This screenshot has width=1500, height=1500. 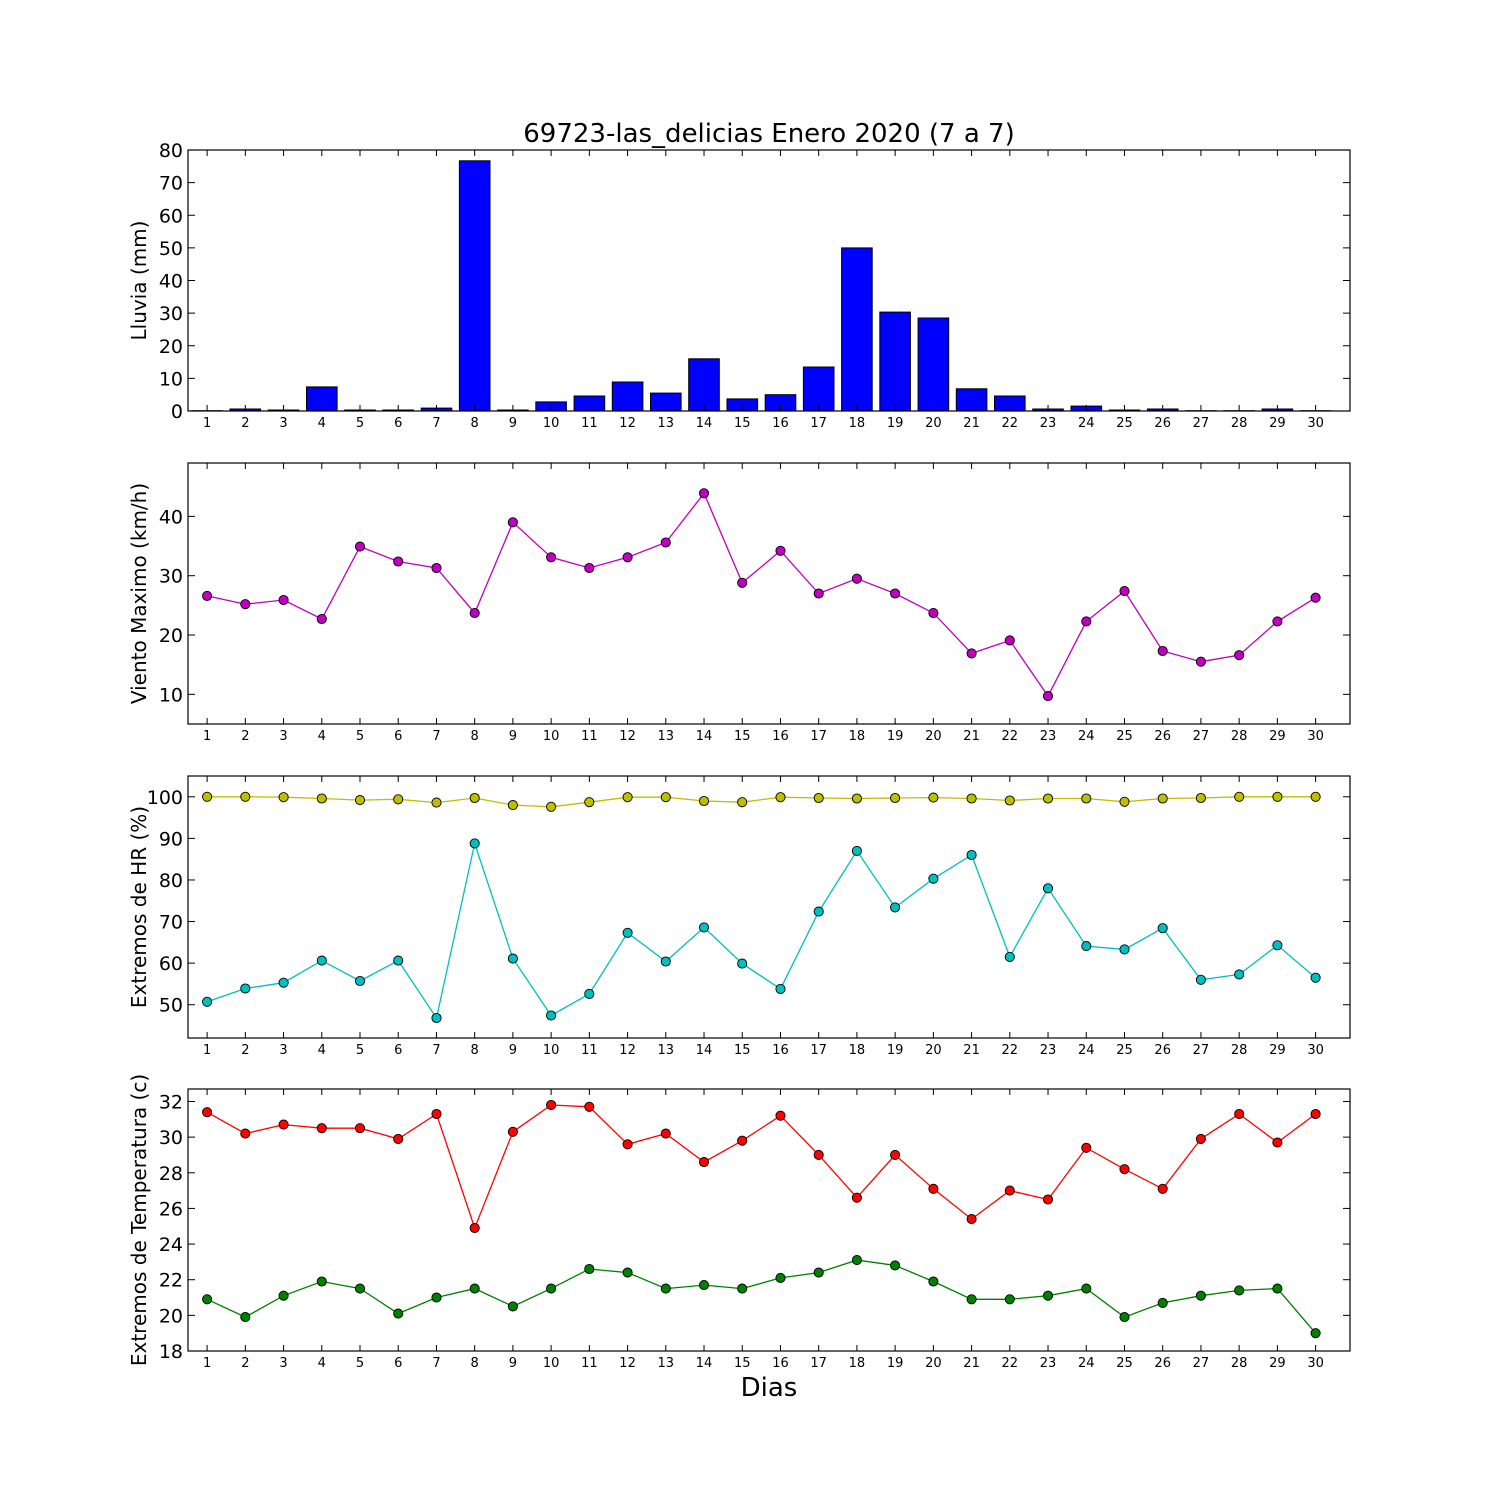 What do you see at coordinates (1239, 1050) in the screenshot?
I see `humidity-x-tick-label: 28` at bounding box center [1239, 1050].